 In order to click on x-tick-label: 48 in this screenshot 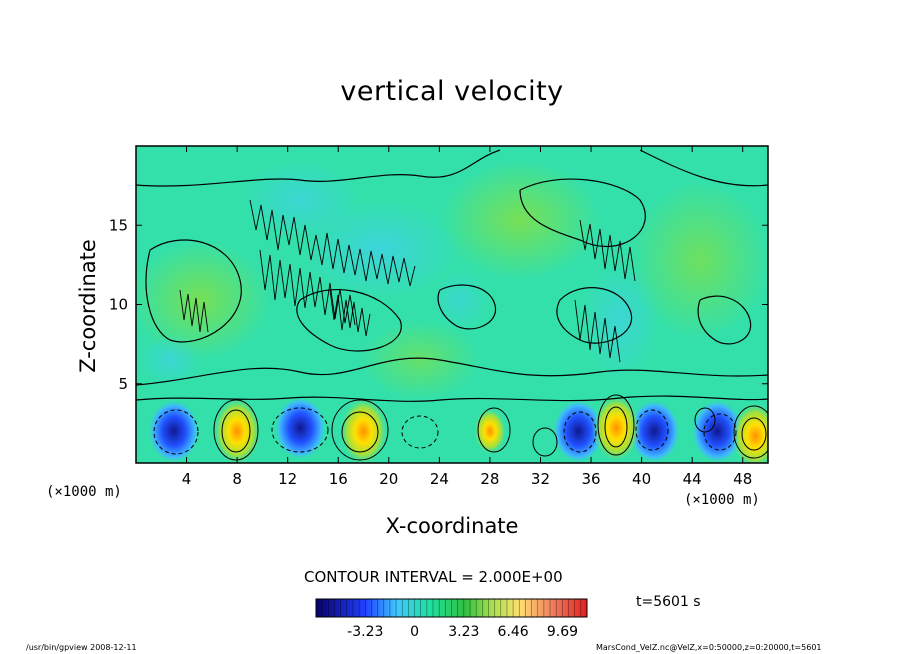, I will do `click(742, 479)`.